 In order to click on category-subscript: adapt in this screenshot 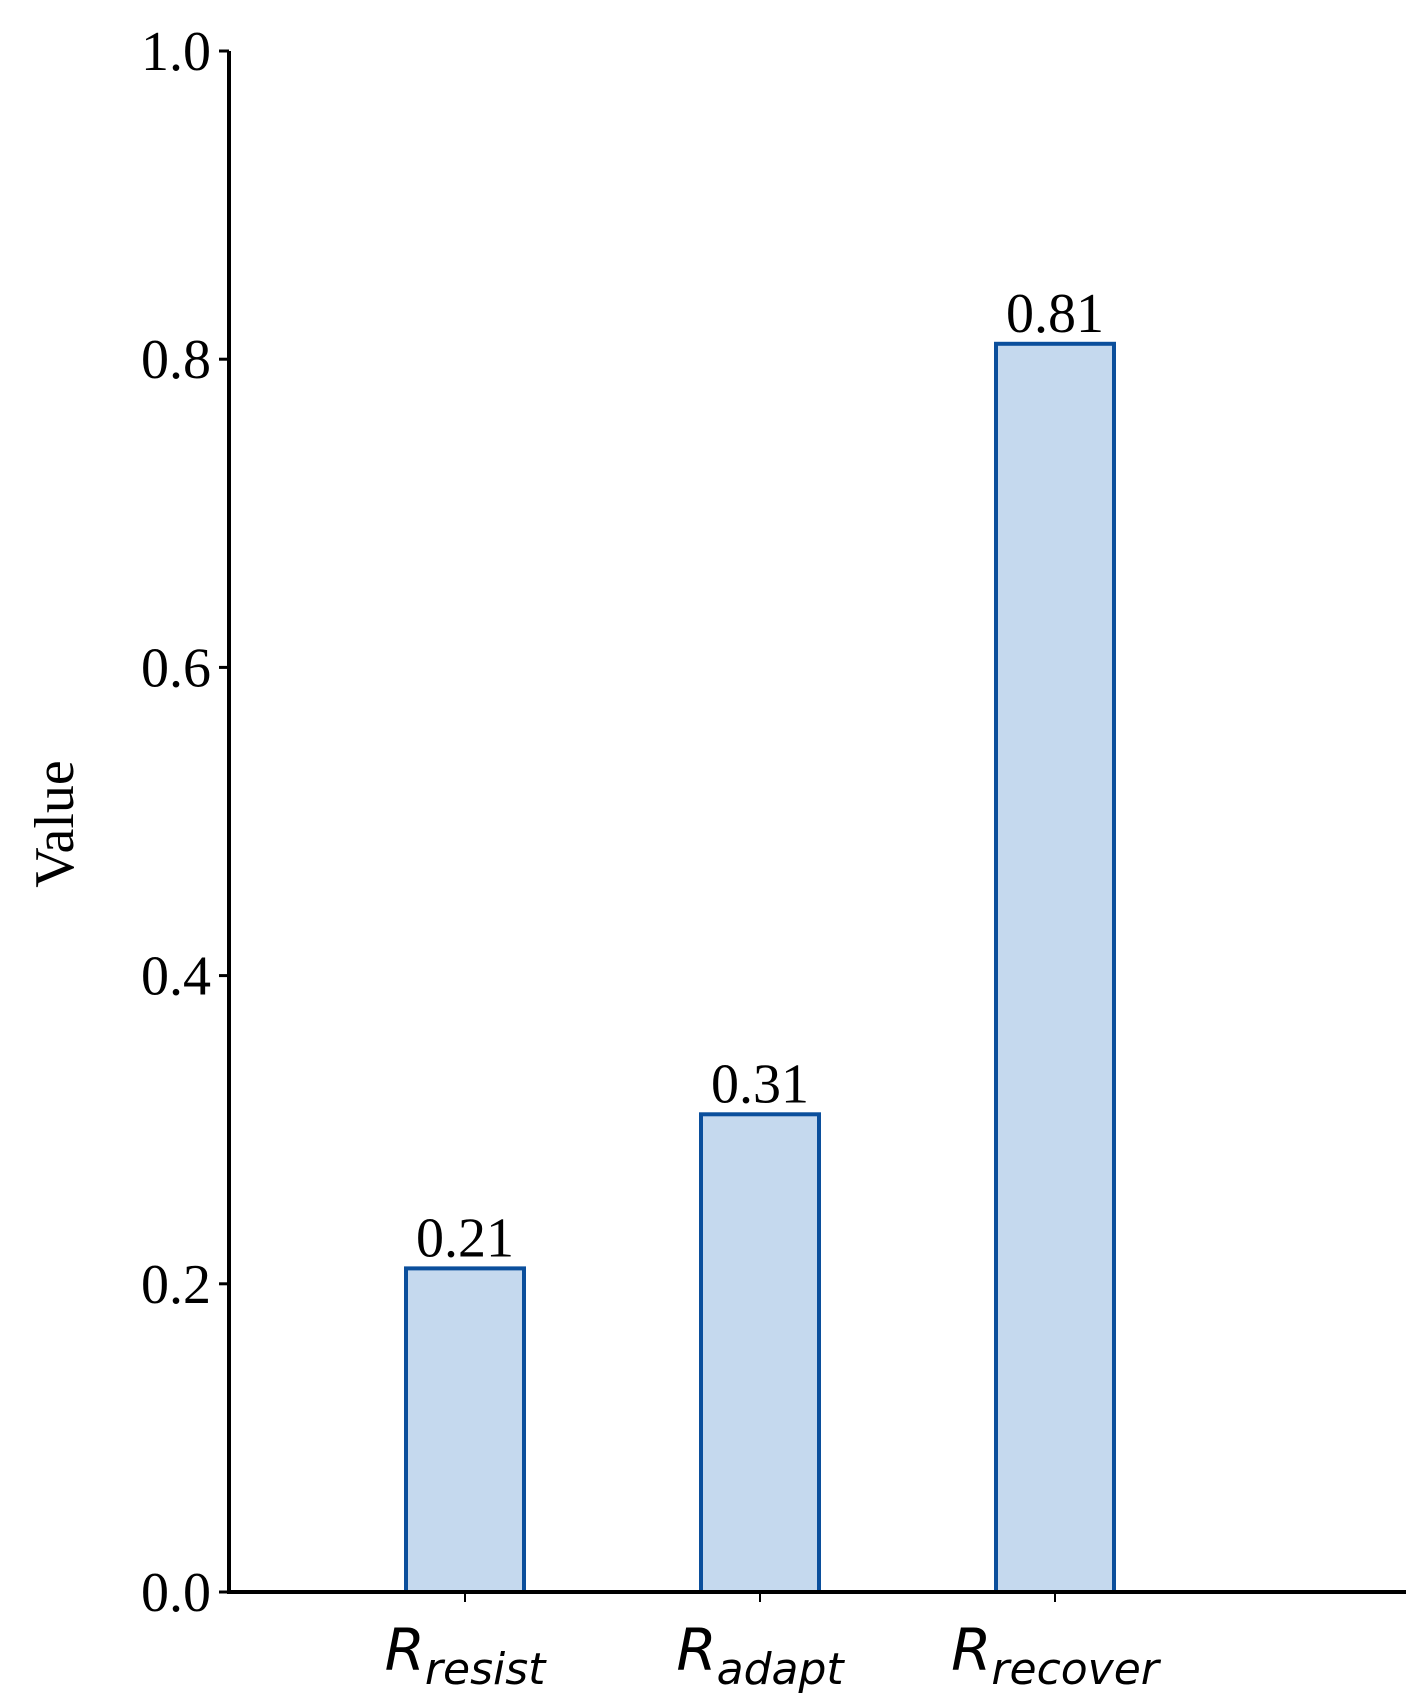, I will do `click(781, 1669)`.